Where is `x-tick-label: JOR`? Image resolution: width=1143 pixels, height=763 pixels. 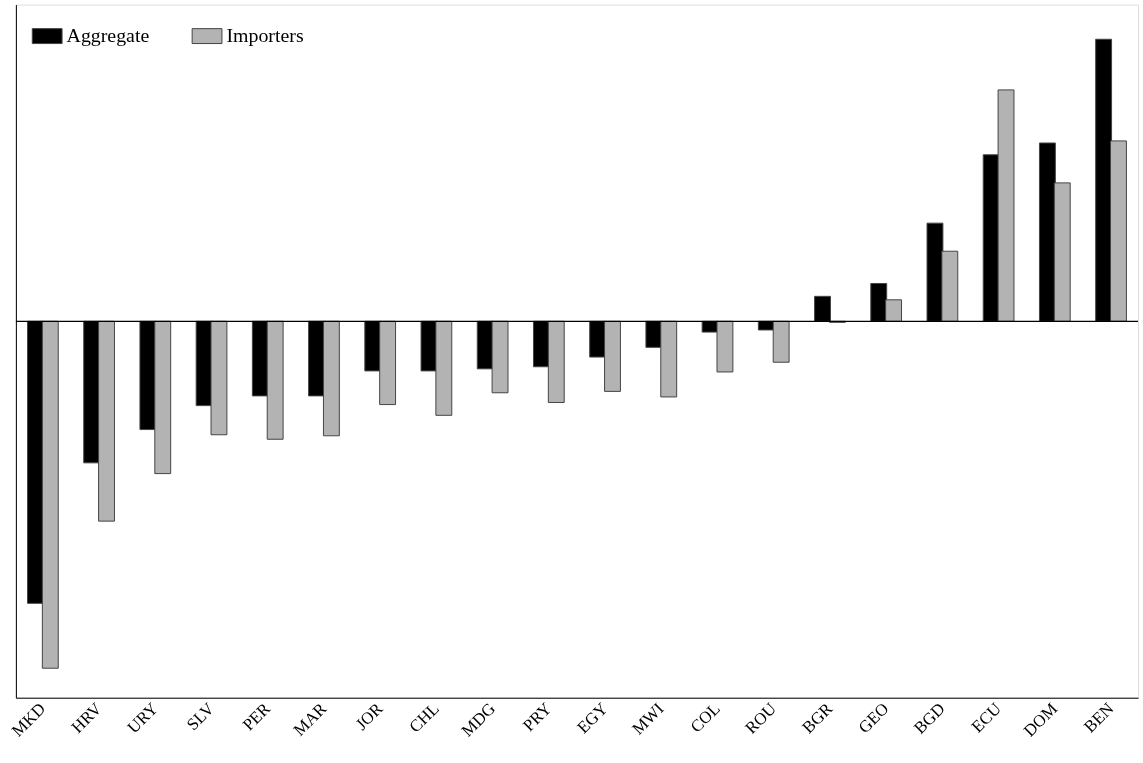 x-tick-label: JOR is located at coordinates (369, 716).